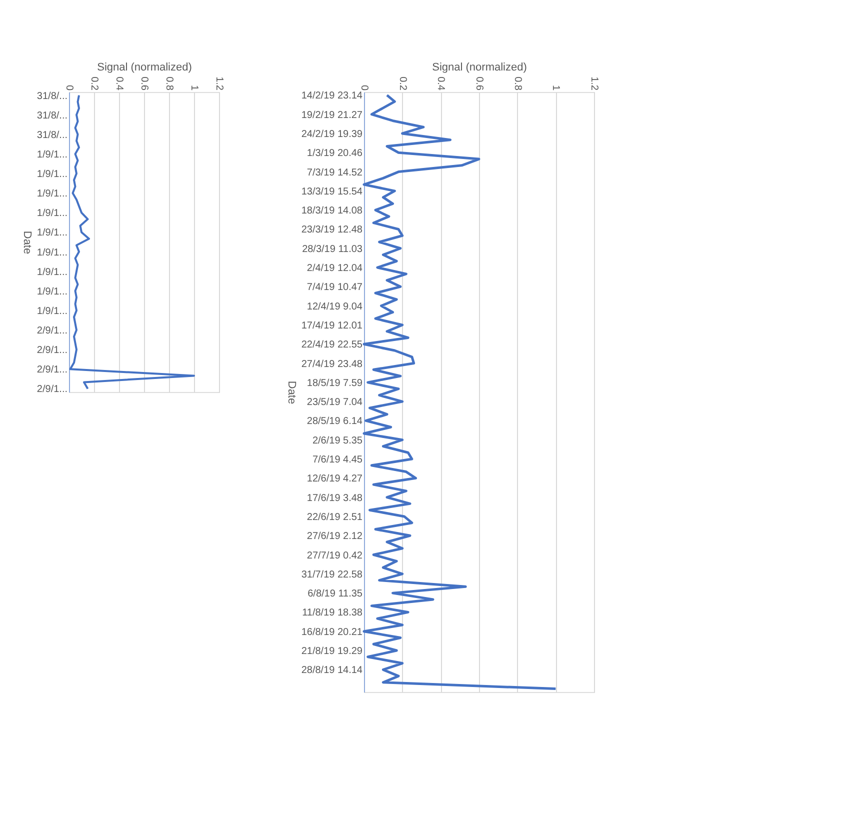 This screenshot has width=848, height=832. I want to click on y-tick-label: 18/3/19 14.08, so click(332, 211).